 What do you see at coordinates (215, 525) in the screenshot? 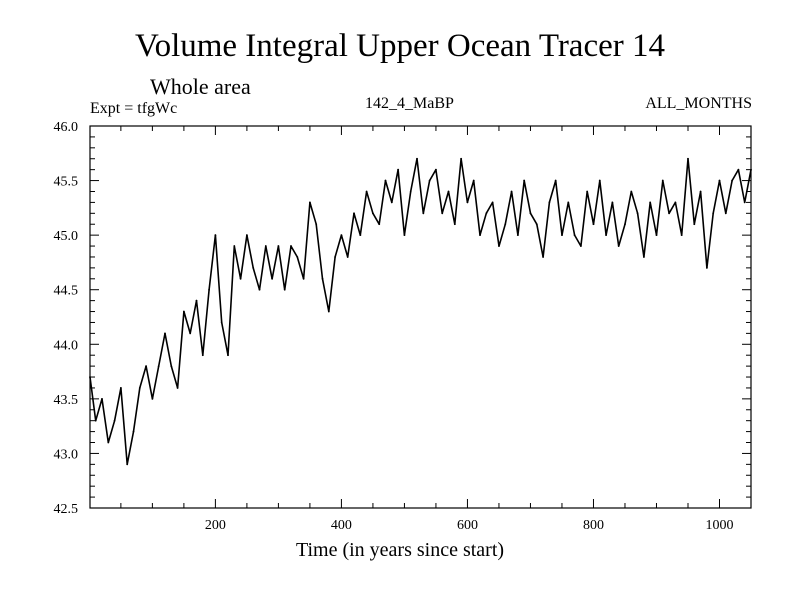
I see `x-tick-label: 200` at bounding box center [215, 525].